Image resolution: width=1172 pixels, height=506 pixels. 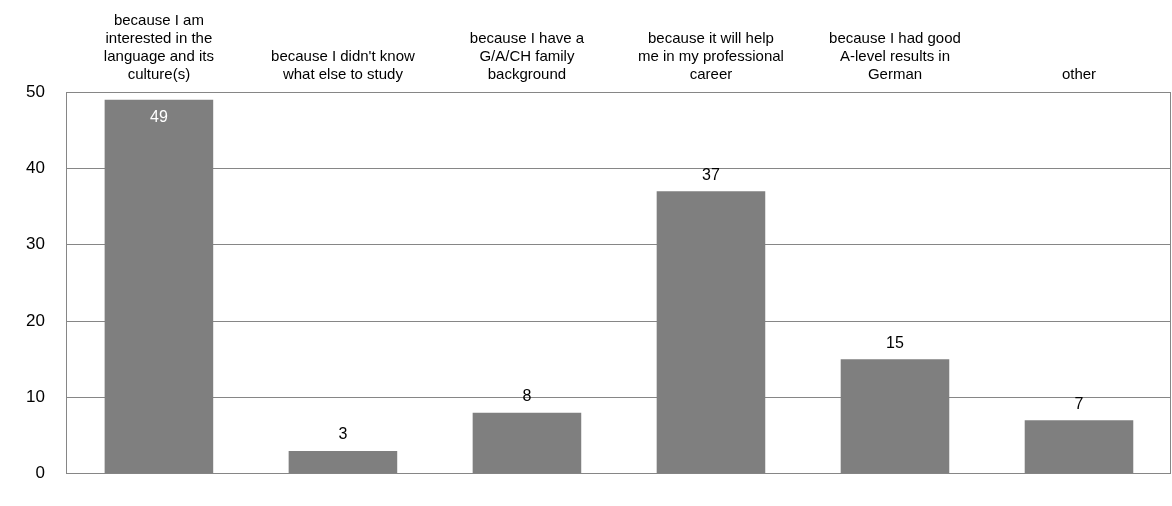 I want to click on y-tick-label: 50, so click(x=35, y=91).